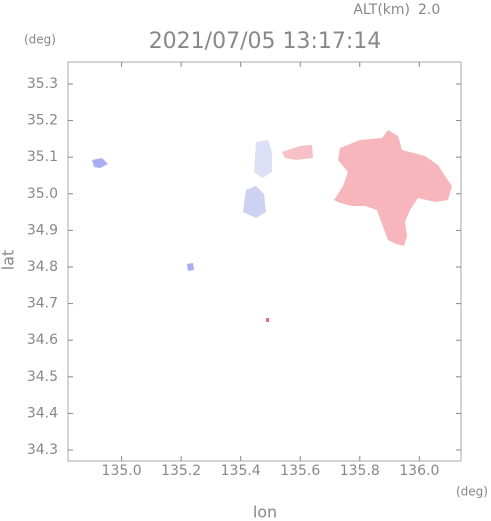 Image resolution: width=491 pixels, height=521 pixels. What do you see at coordinates (300, 471) in the screenshot?
I see `x-tick-label: 135.6` at bounding box center [300, 471].